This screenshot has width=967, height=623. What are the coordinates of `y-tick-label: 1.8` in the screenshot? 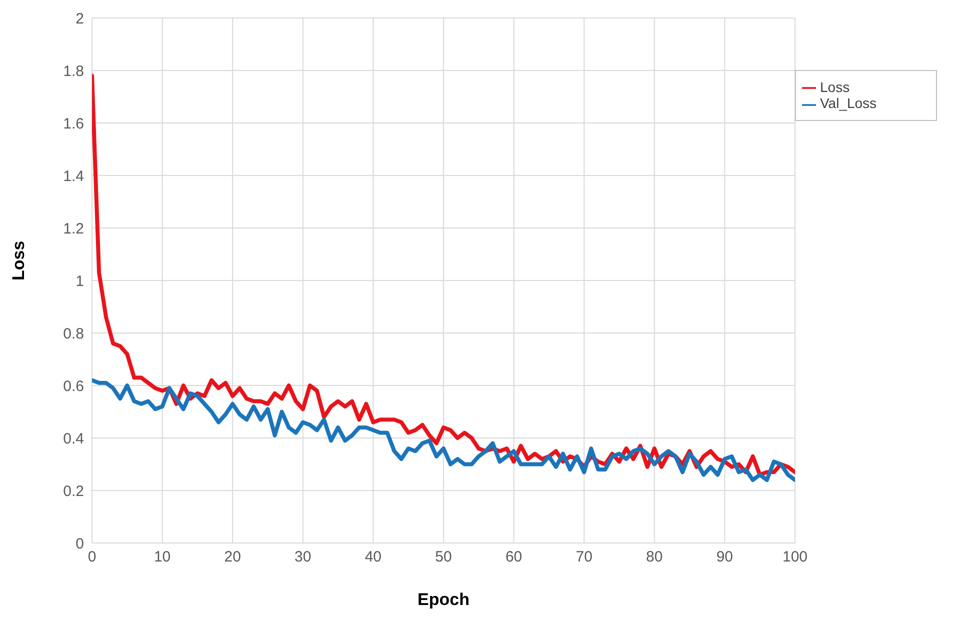 It's located at (73, 71).